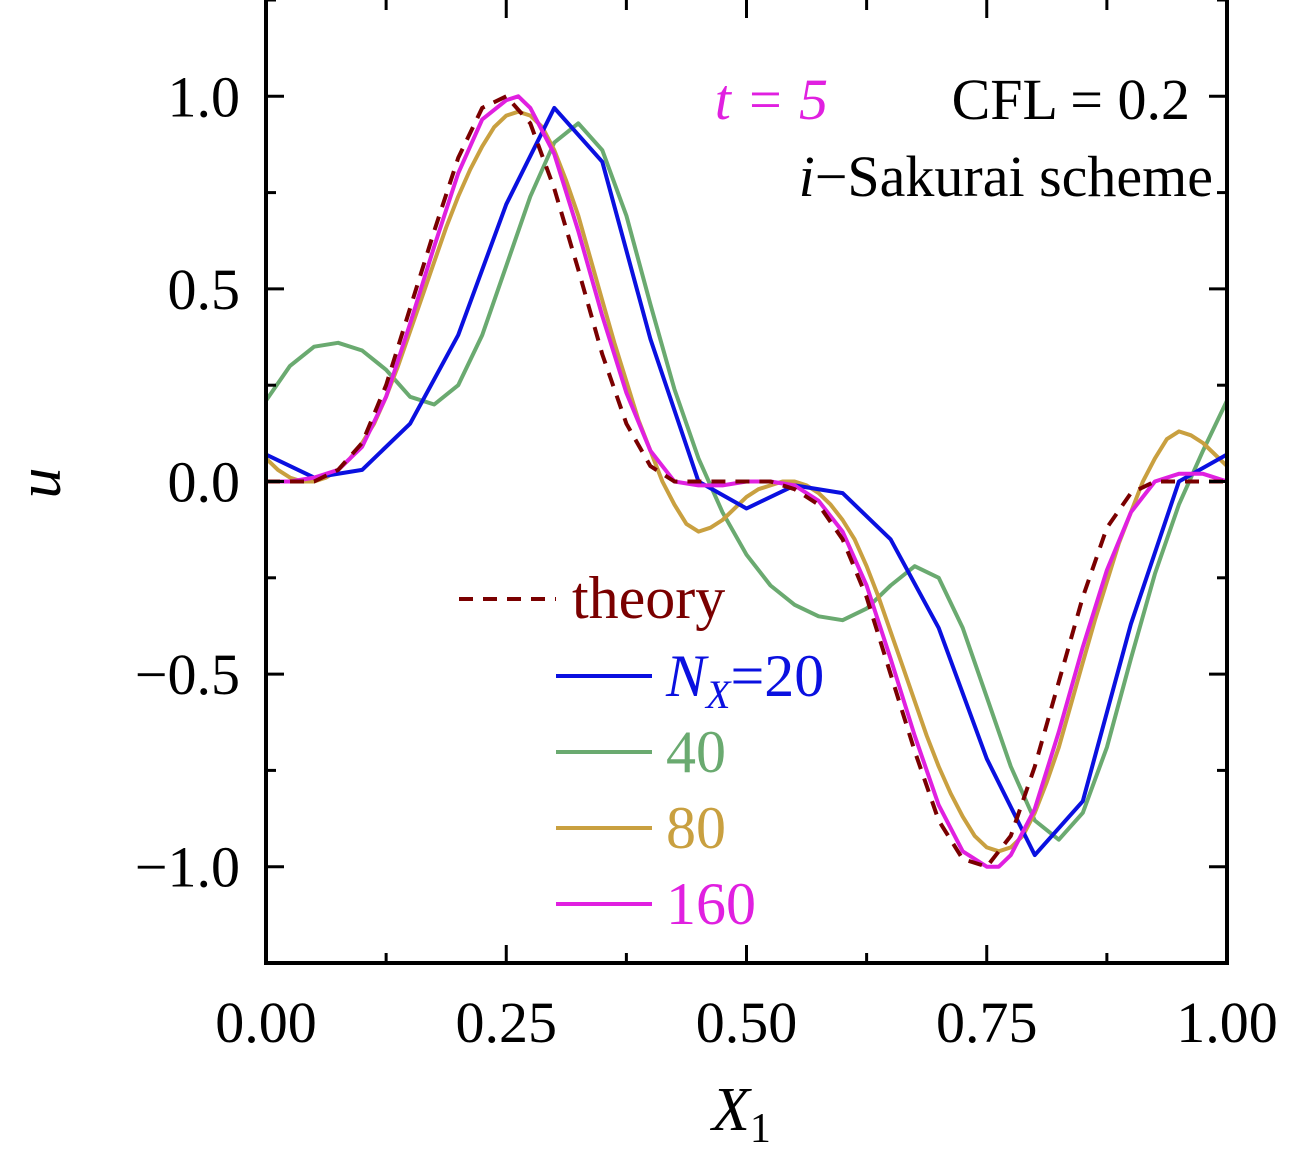  Describe the element at coordinates (641, 751) in the screenshot. I see `legend: theory NX=20 40 80 160` at that location.